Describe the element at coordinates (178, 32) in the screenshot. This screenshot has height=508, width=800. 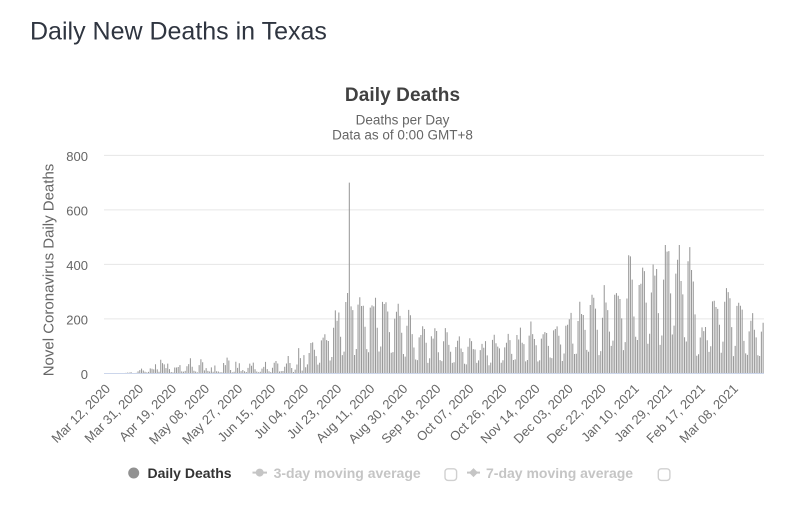
I see `svg-text: Daily New Deaths in Texas` at that location.